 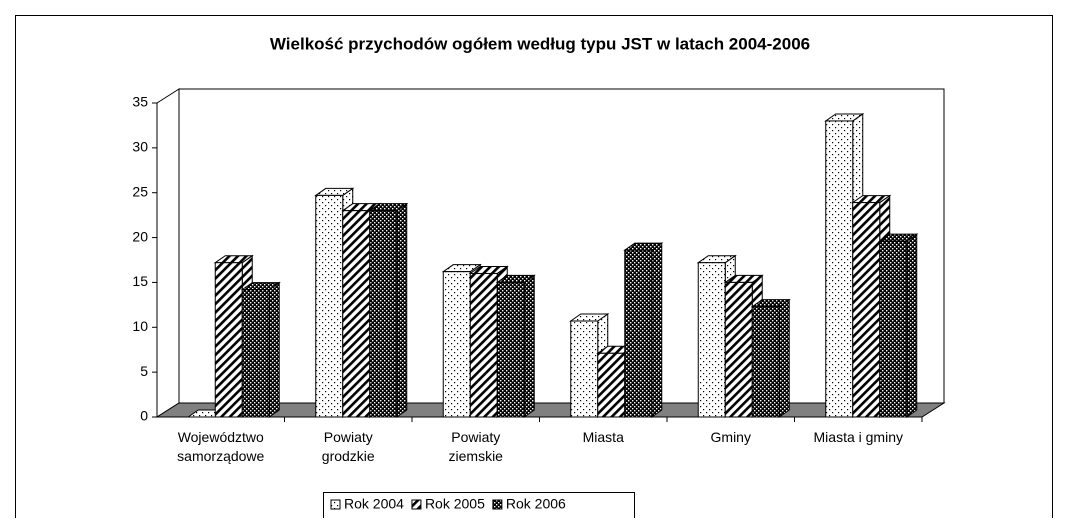 What do you see at coordinates (455, 504) in the screenshot?
I see `legend-label: Rok 2005` at bounding box center [455, 504].